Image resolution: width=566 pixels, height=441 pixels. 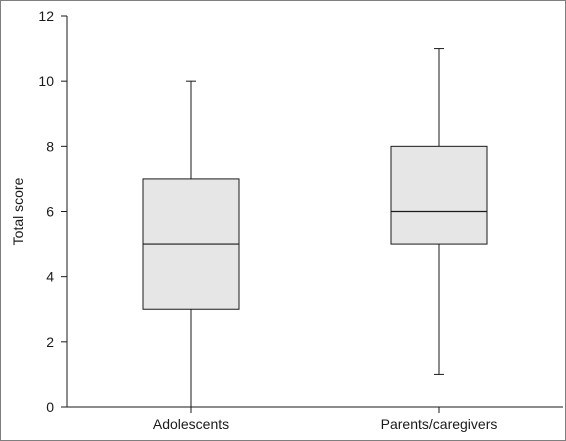 I want to click on y-tick-label: 8, so click(x=50, y=146).